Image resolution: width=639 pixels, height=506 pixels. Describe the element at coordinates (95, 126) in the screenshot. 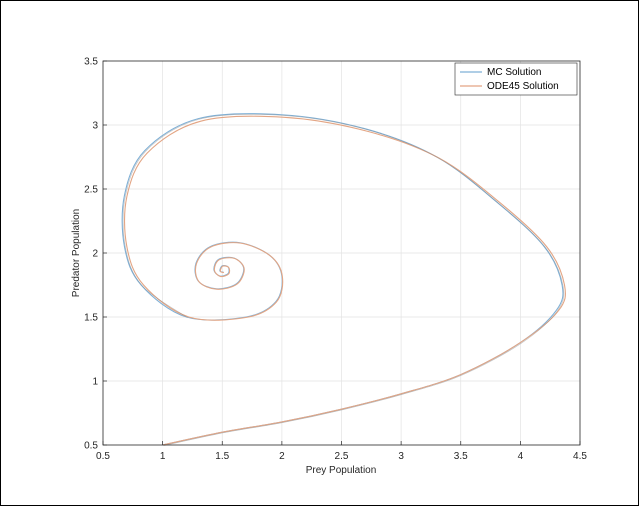

I see `y-tick-label: 3` at that location.